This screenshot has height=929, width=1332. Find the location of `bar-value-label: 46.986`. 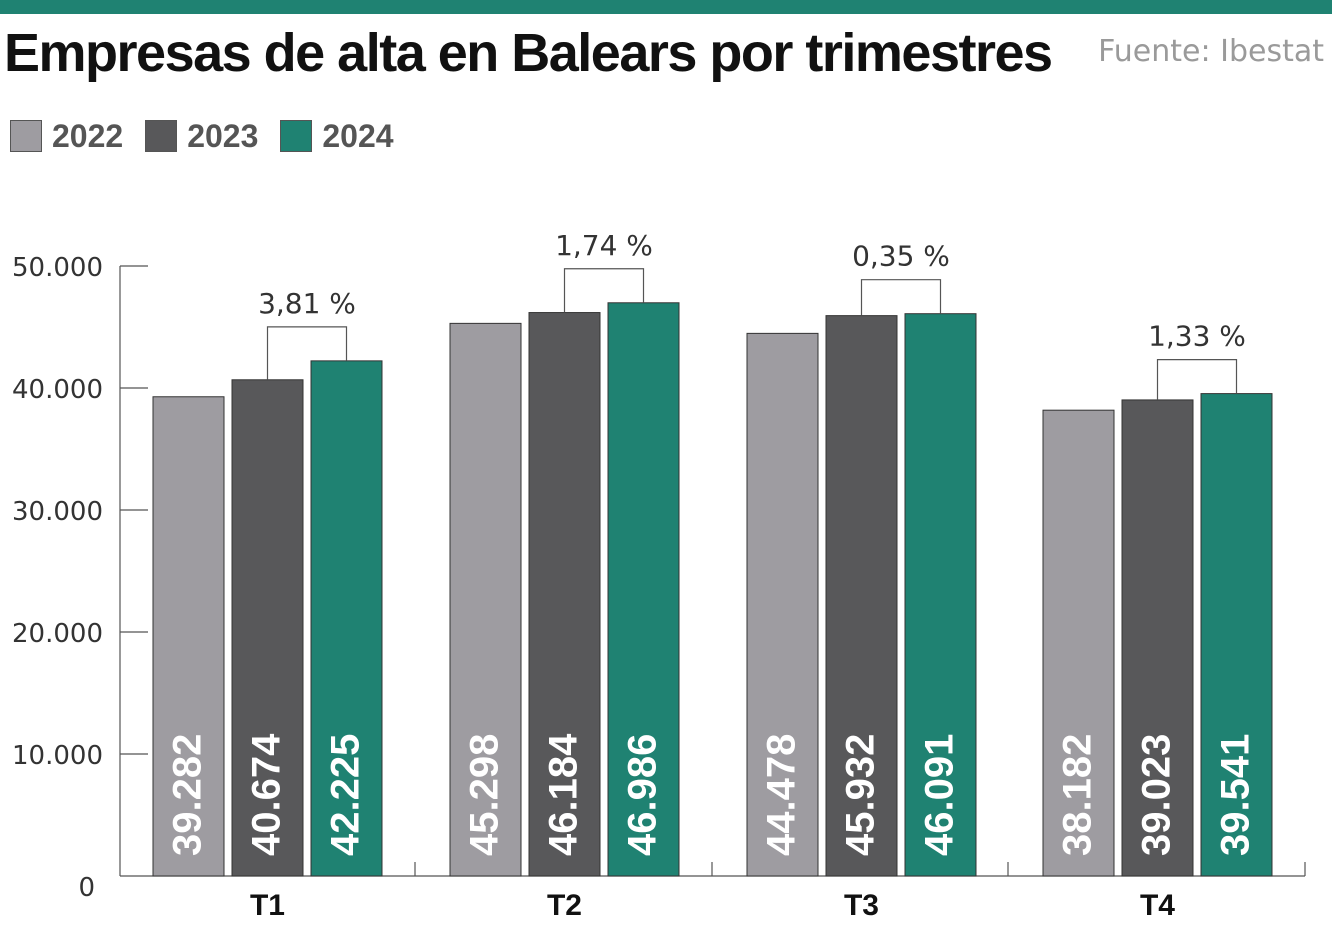

bar-value-label: 46.986 is located at coordinates (643, 795).